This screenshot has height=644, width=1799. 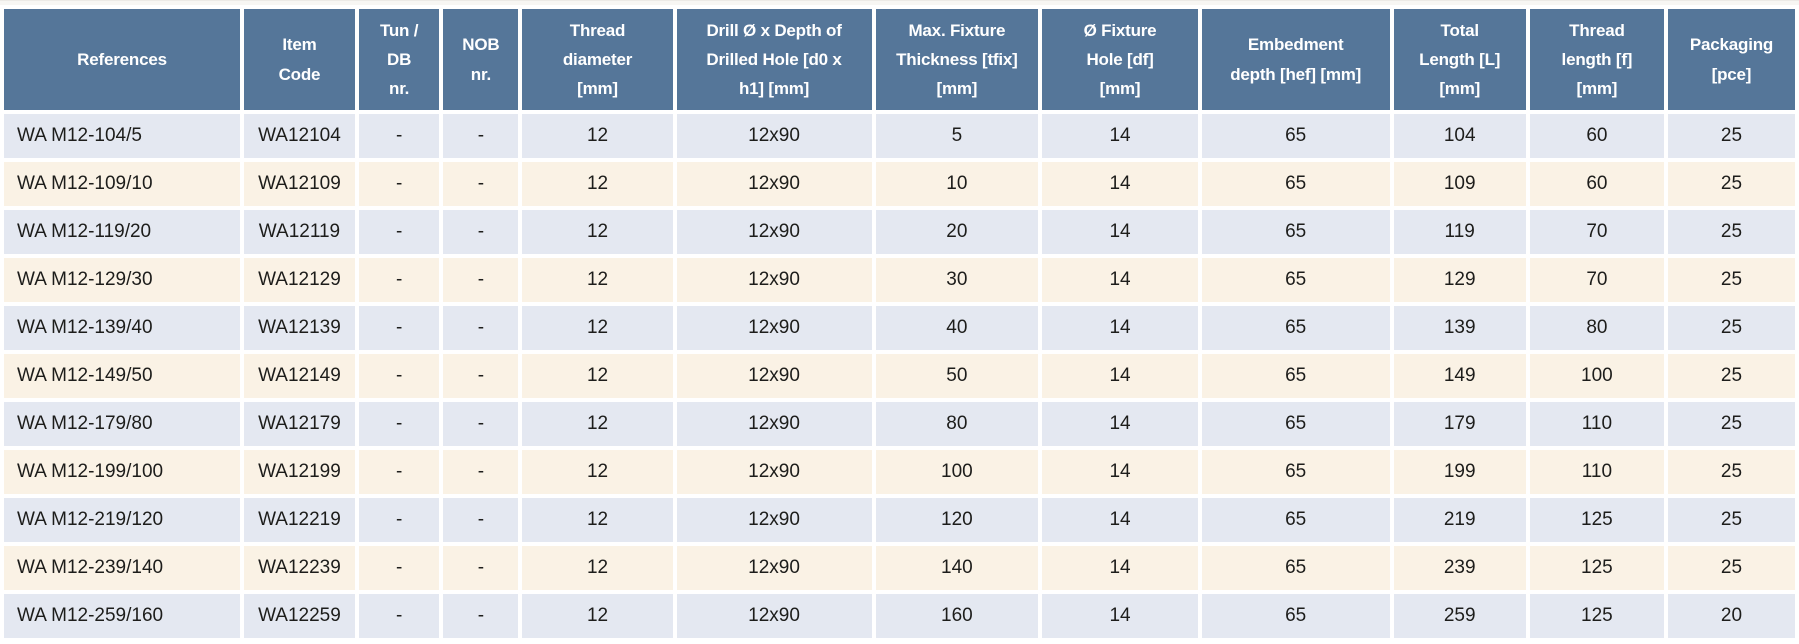 What do you see at coordinates (1459, 232) in the screenshot?
I see `cell-total-length: 119` at bounding box center [1459, 232].